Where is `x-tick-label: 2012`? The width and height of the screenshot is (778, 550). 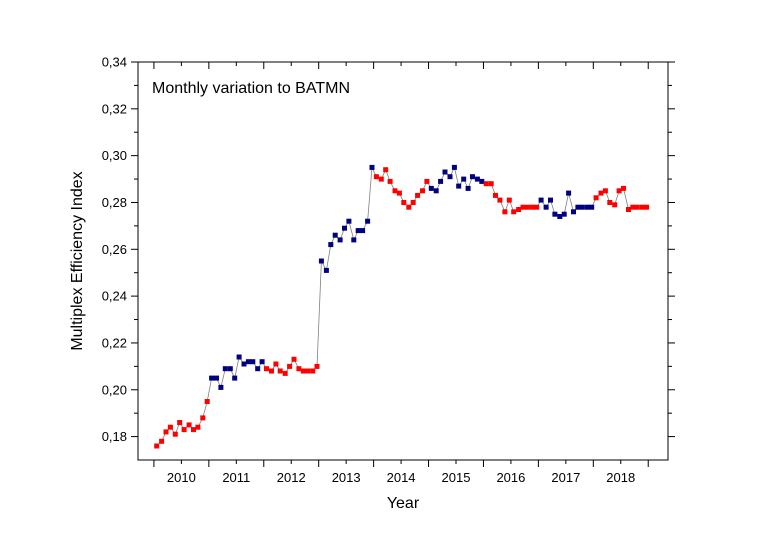 x-tick-label: 2012 is located at coordinates (291, 477).